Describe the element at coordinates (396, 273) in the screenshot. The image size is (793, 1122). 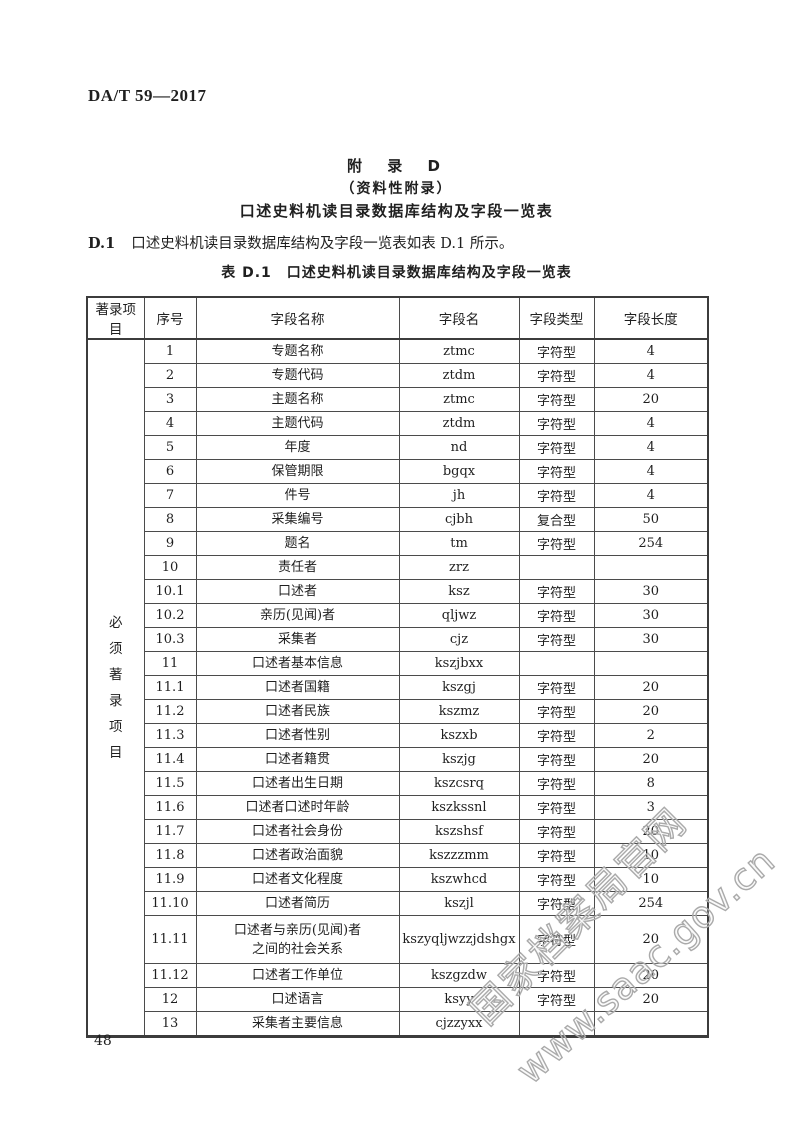
I see `table-caption: 表 D.1 口述史料机读目录数据库结构及字段一览表` at that location.